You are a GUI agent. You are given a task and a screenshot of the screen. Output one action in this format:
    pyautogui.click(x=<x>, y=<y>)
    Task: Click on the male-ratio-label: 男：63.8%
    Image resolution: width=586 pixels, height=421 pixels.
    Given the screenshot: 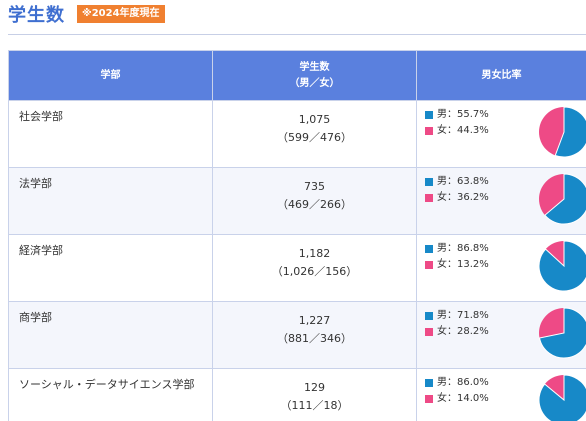 What is the action you would take?
    pyautogui.click(x=463, y=181)
    